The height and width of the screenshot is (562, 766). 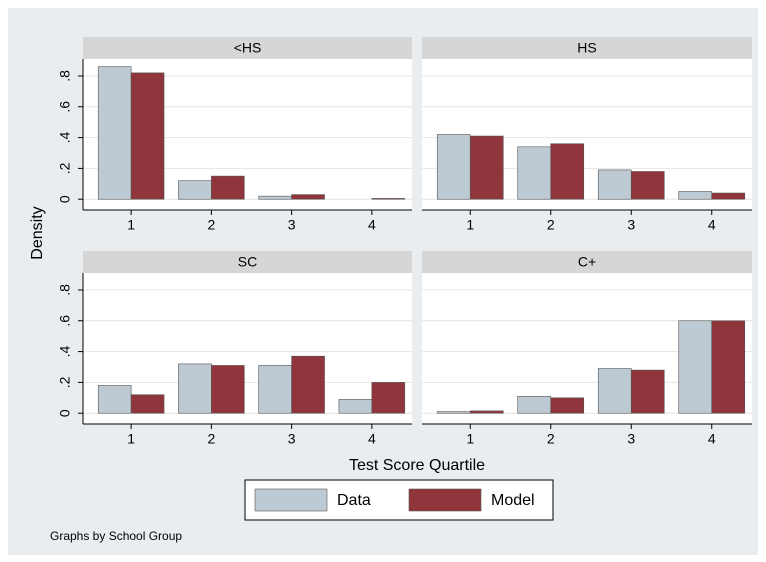 What do you see at coordinates (37, 232) in the screenshot?
I see `y-axis-label: Density` at bounding box center [37, 232].